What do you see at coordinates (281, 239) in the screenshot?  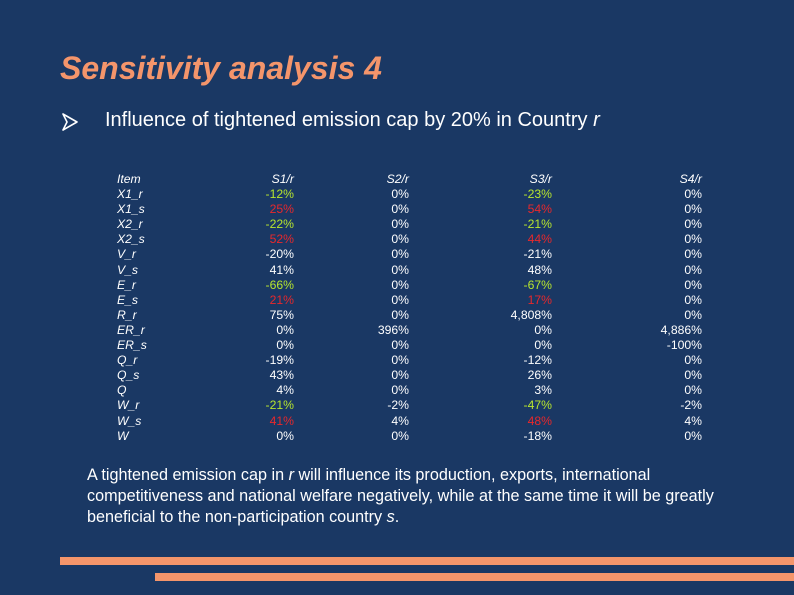 I see `cell-s1: 52%` at bounding box center [281, 239].